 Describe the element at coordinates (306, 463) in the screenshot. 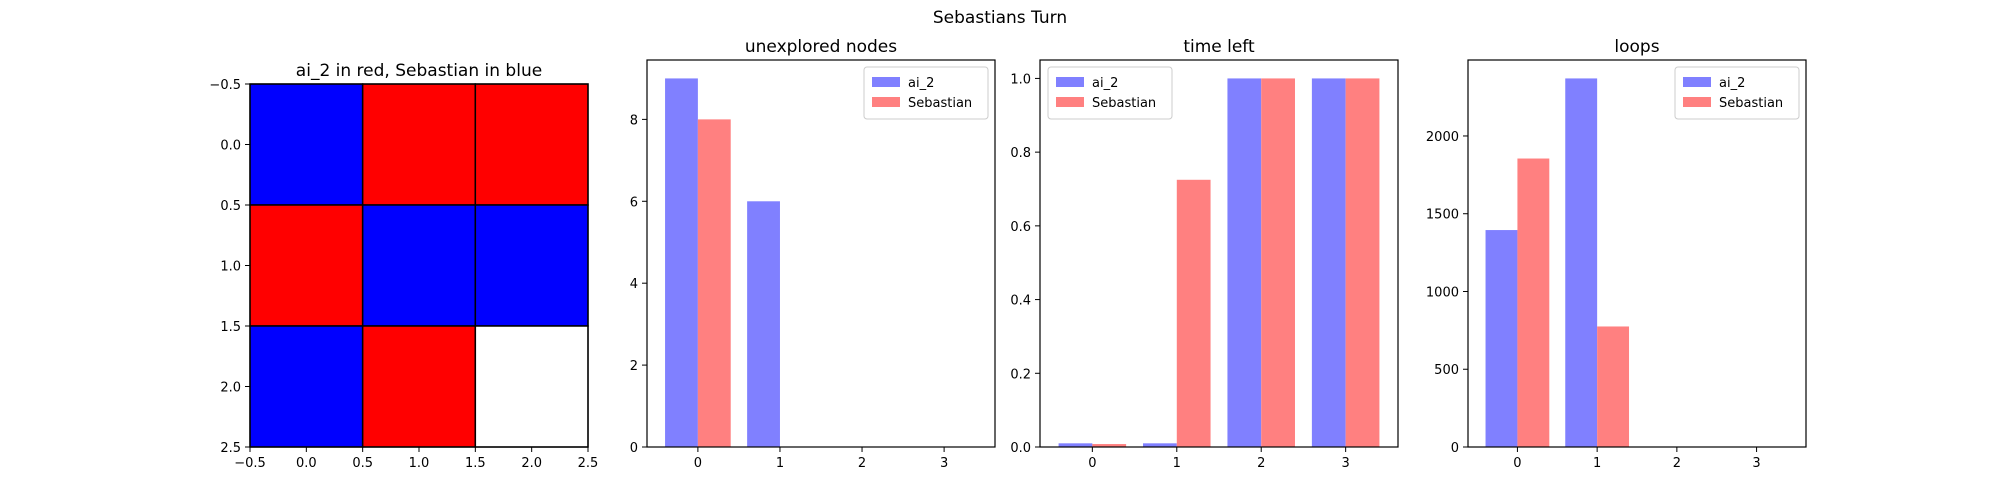

I see `x-tick-label: 0.0` at that location.